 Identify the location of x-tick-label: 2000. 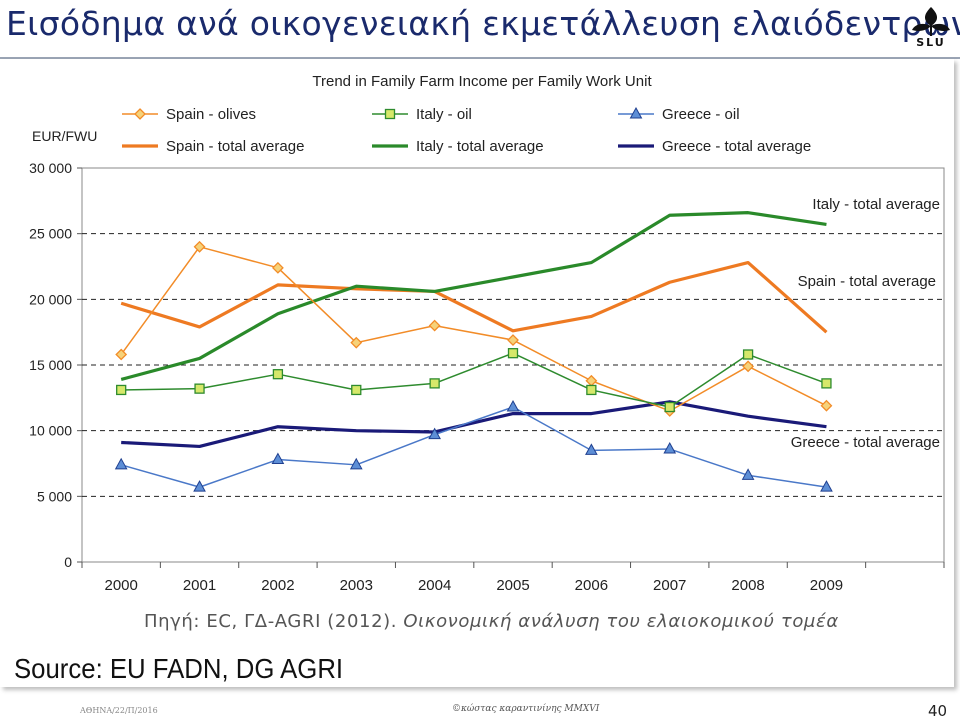
(120, 585).